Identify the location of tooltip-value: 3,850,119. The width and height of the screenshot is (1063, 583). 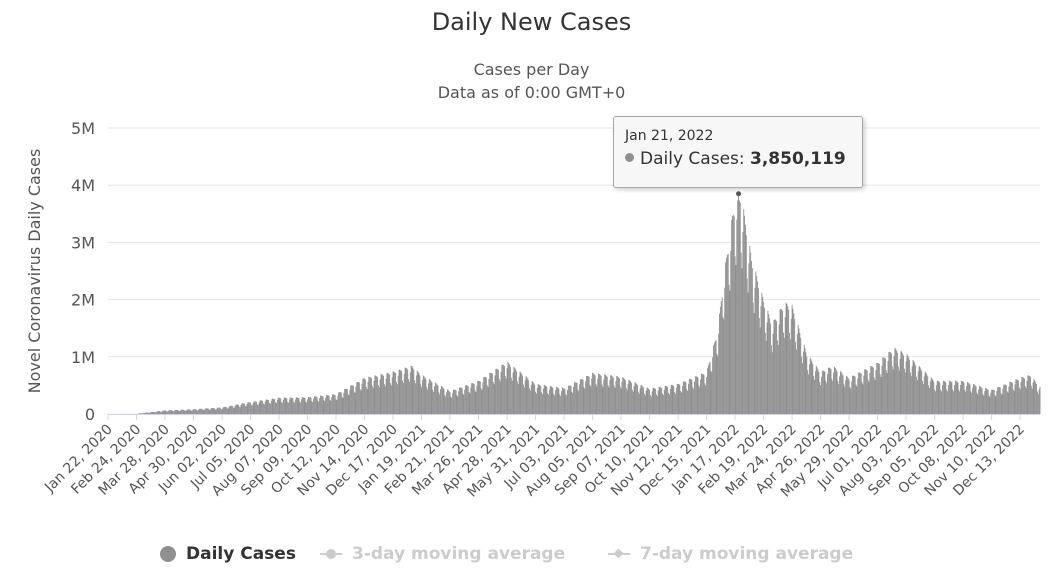
(798, 159).